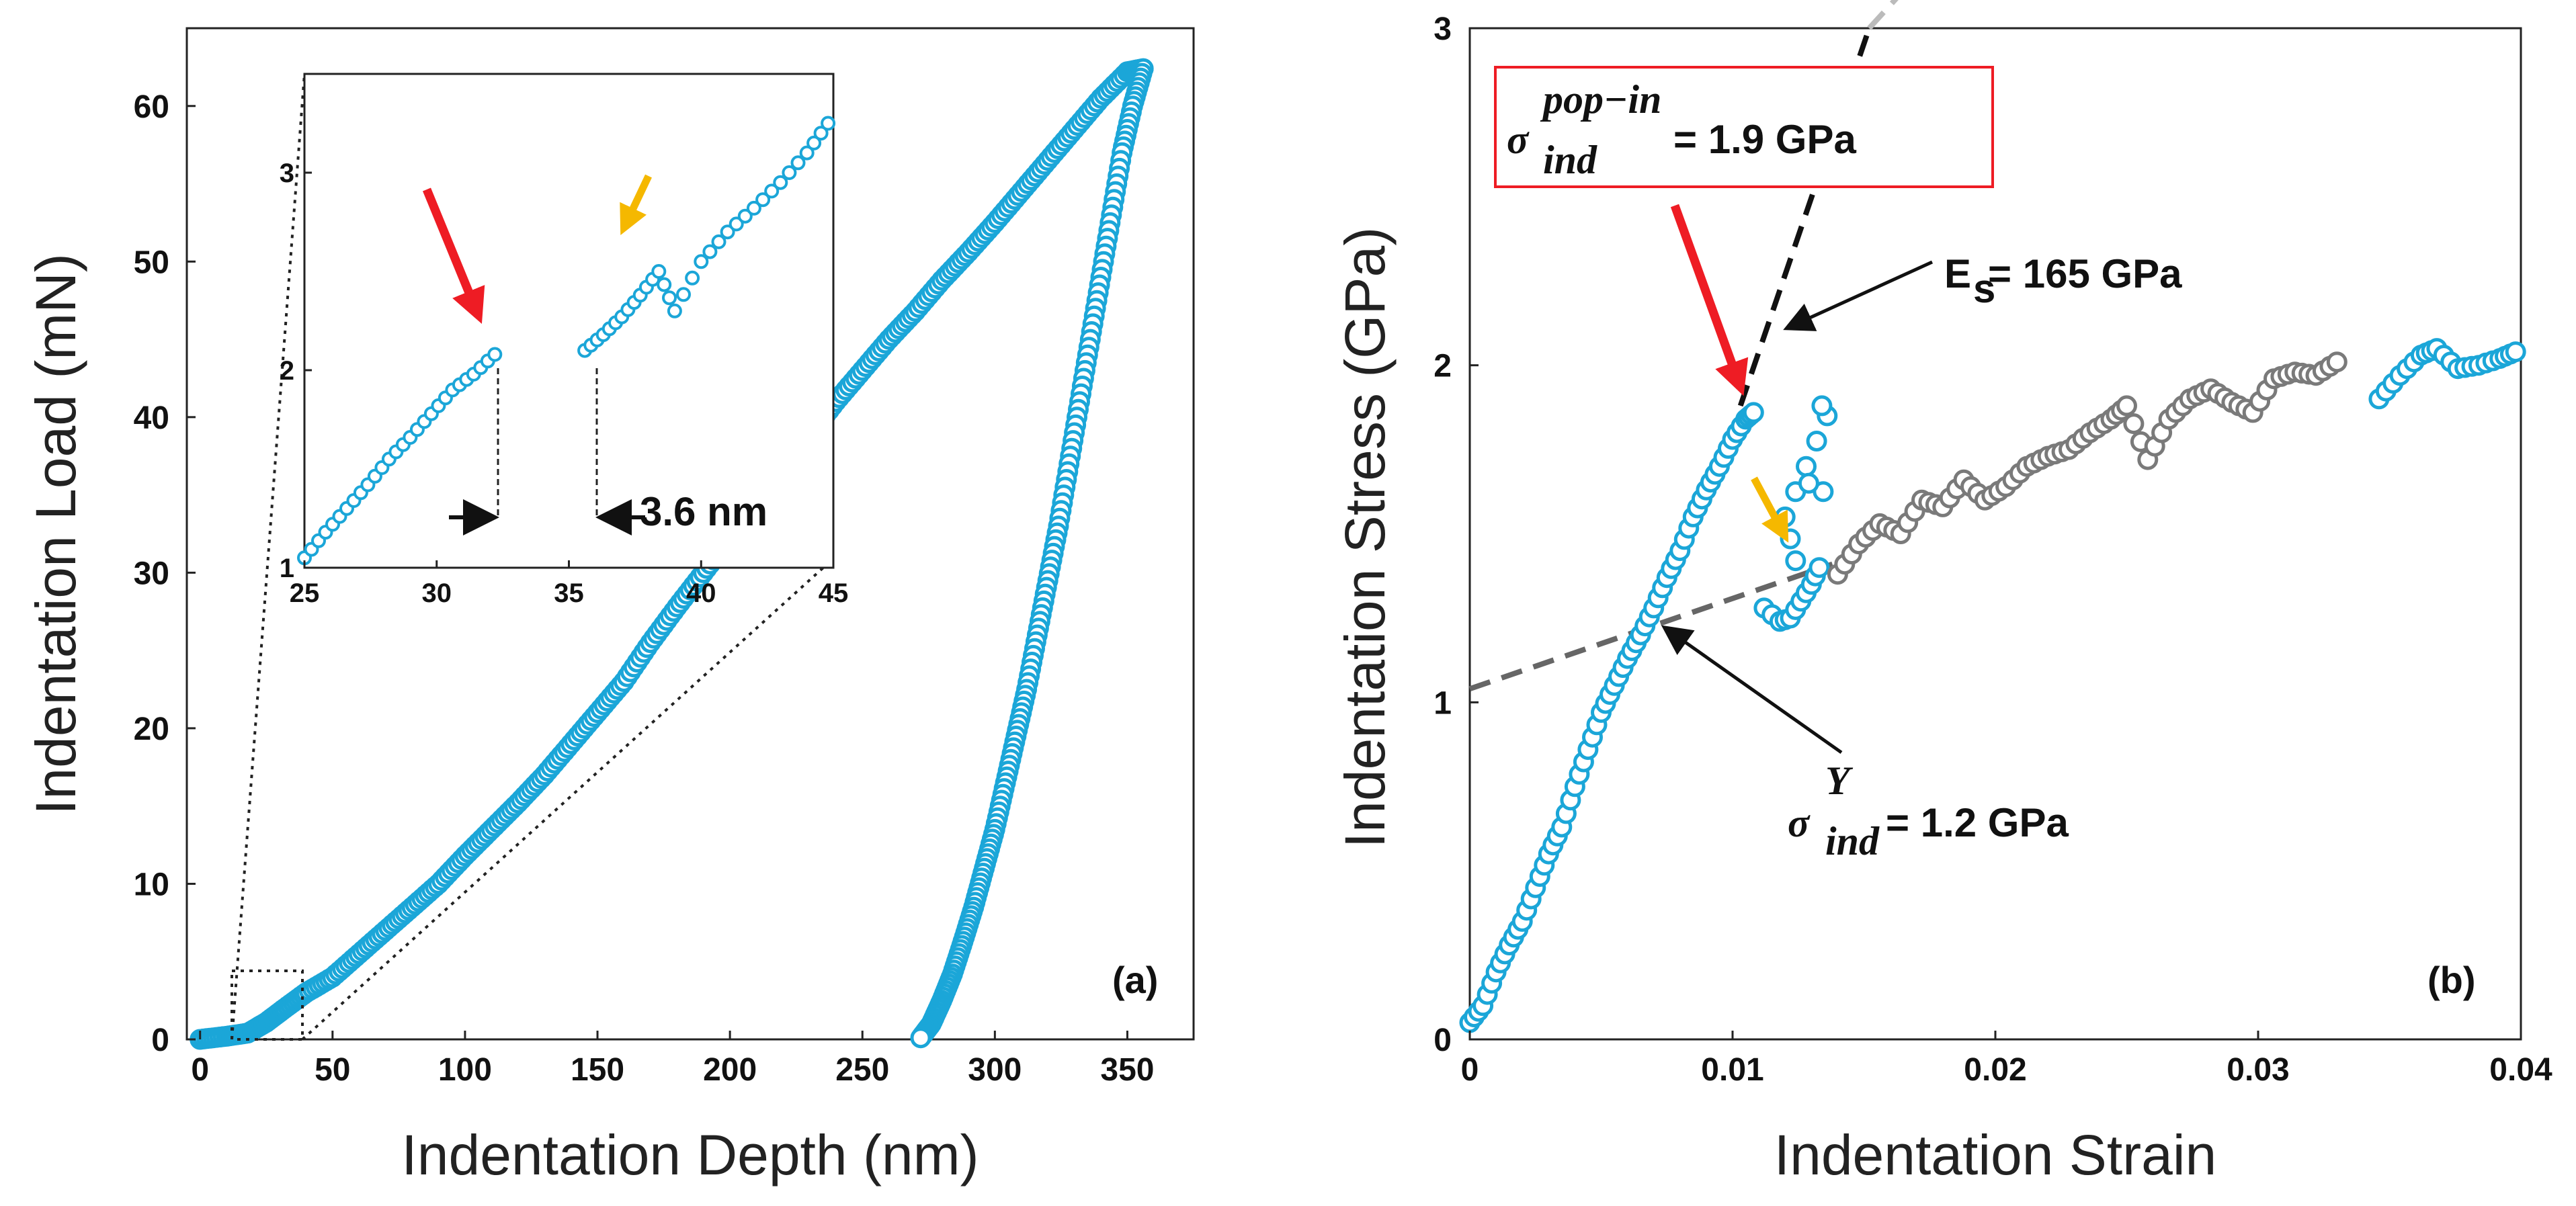  Describe the element at coordinates (55, 534) in the screenshot. I see `panel-a-ylabel: Indentation Load (mN)` at that location.